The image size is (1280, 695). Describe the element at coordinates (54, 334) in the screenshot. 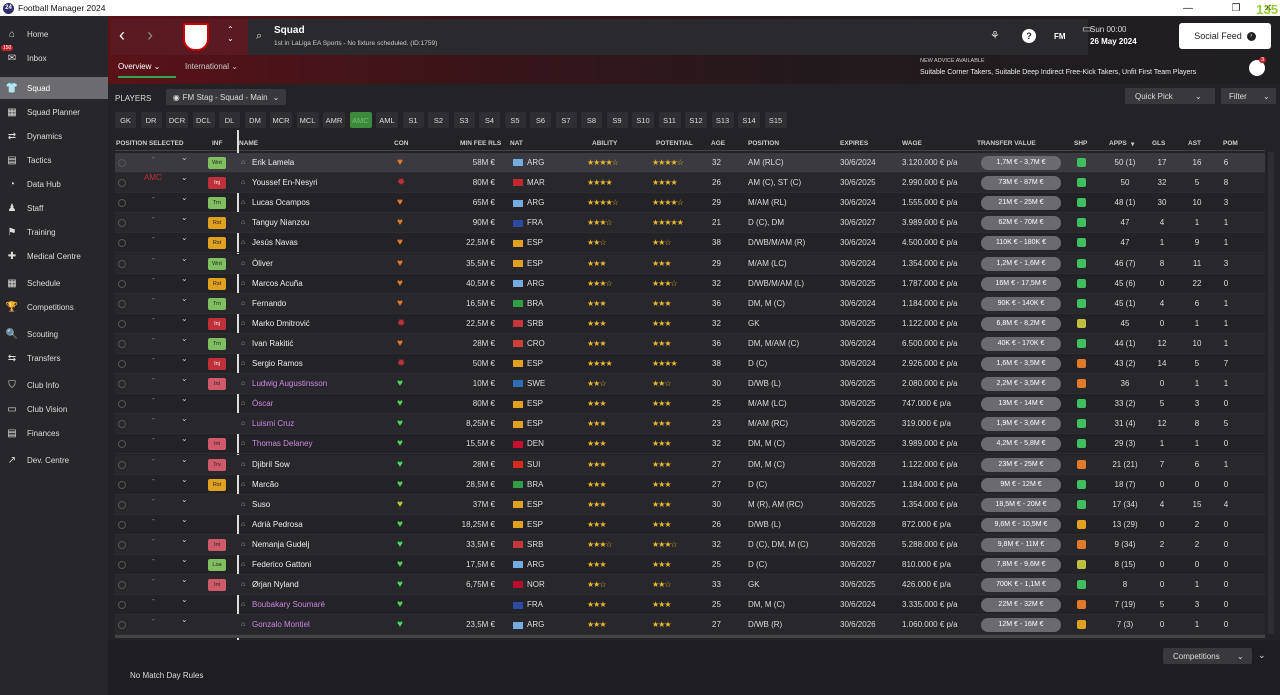

I see `sidebar-item-scouting: 🔍 Scouting` at that location.